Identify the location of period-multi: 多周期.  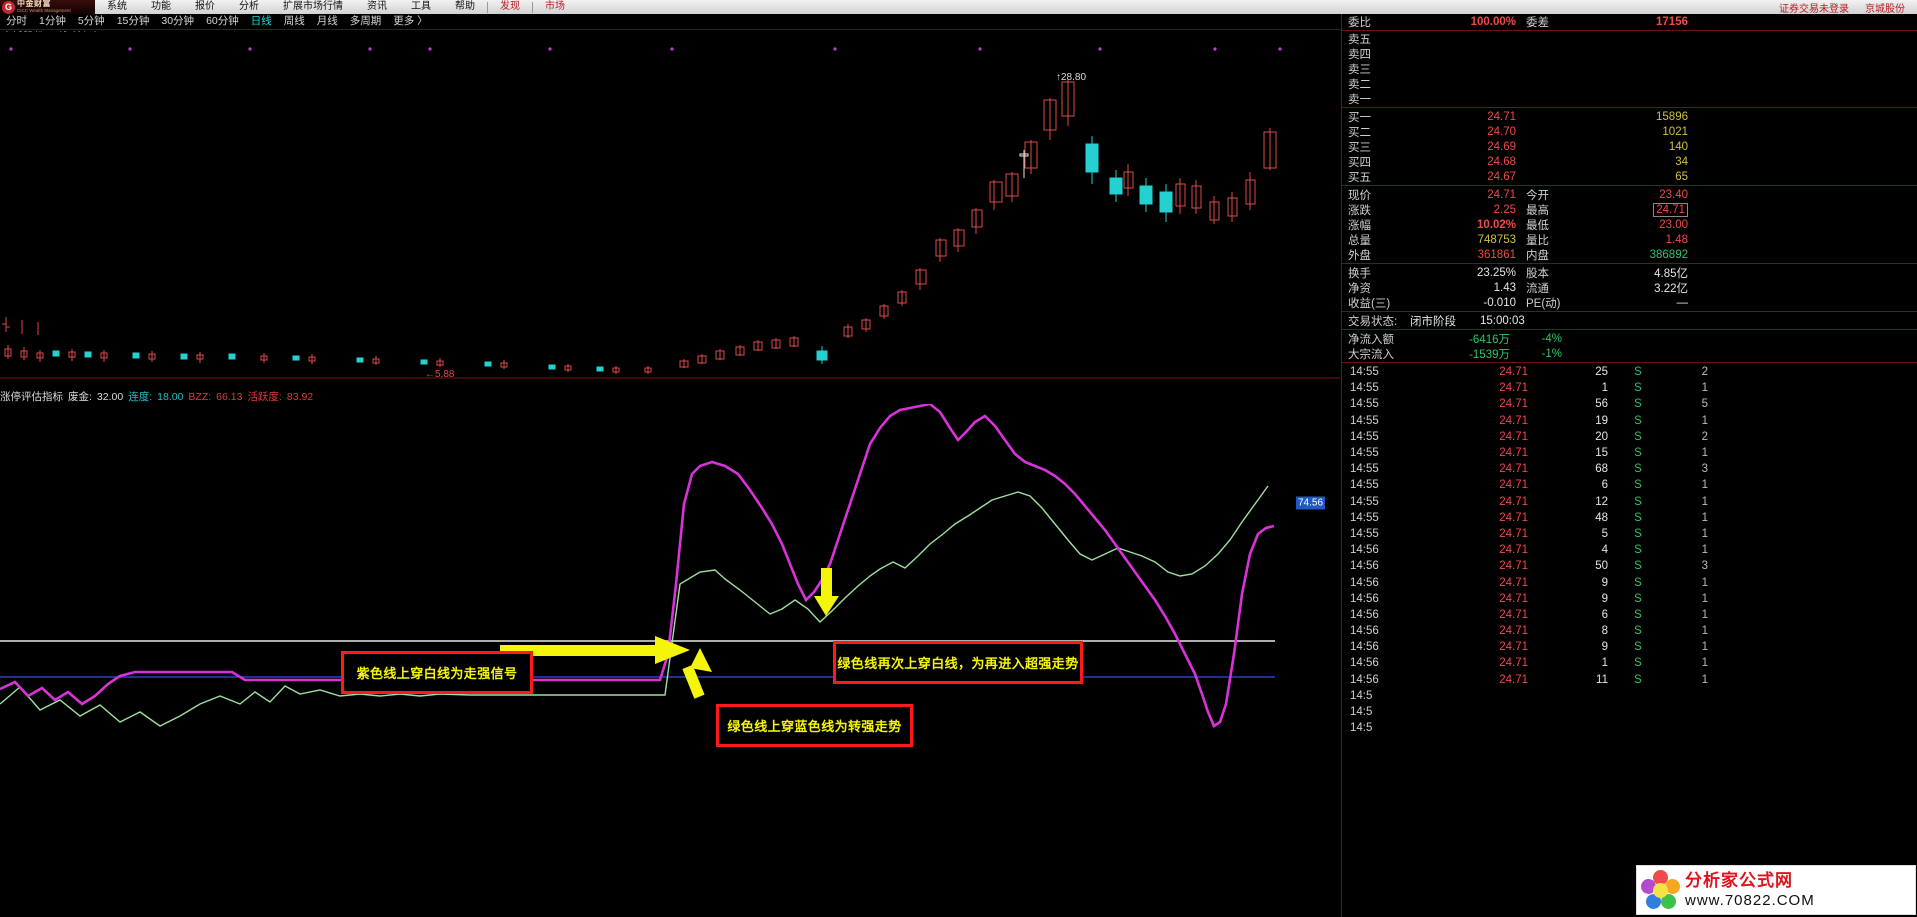
(365, 21).